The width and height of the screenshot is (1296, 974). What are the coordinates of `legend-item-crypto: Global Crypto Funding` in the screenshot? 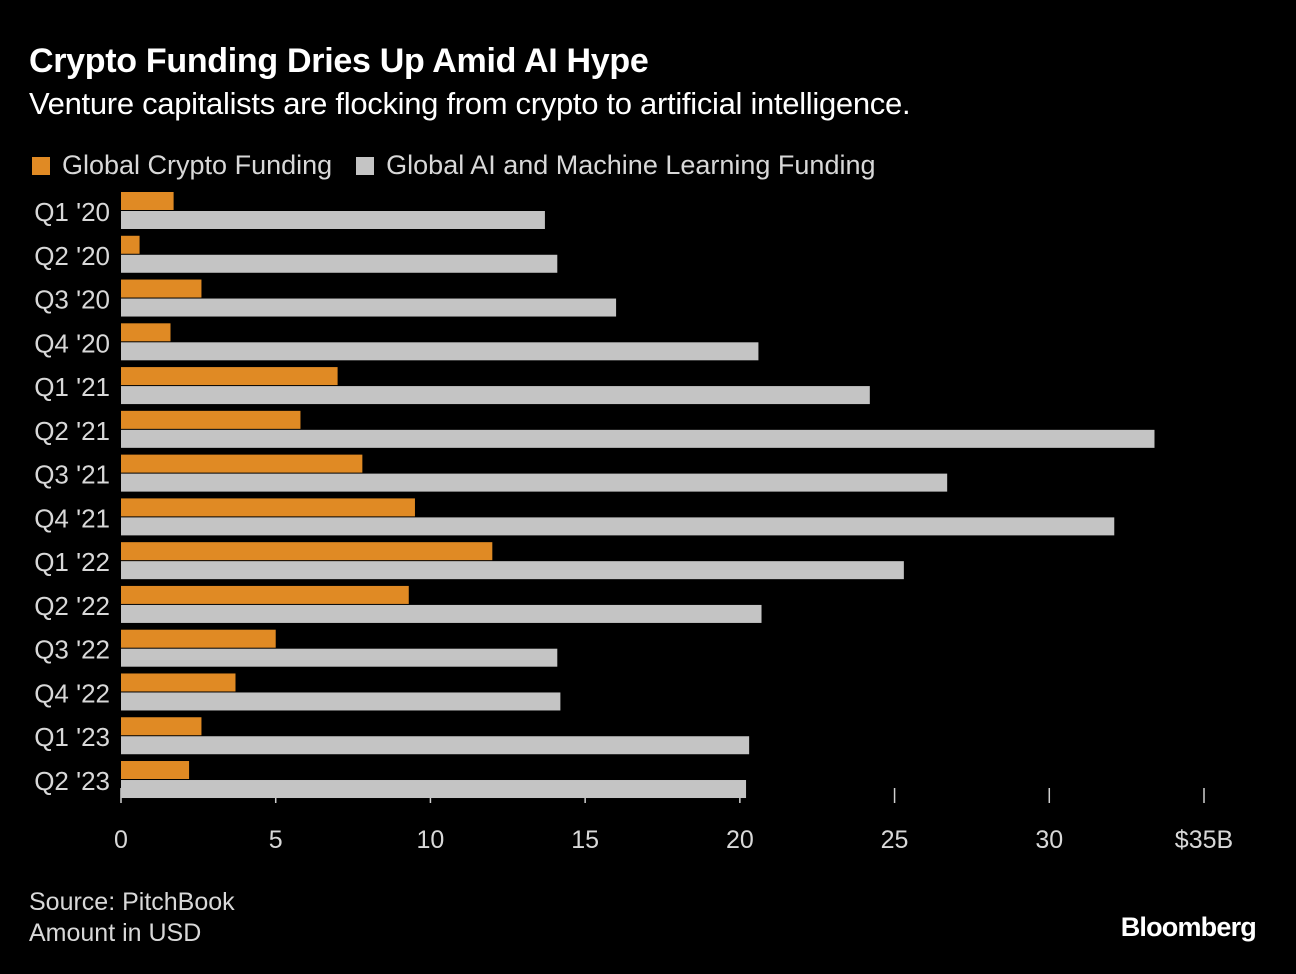 It's located at (182, 165).